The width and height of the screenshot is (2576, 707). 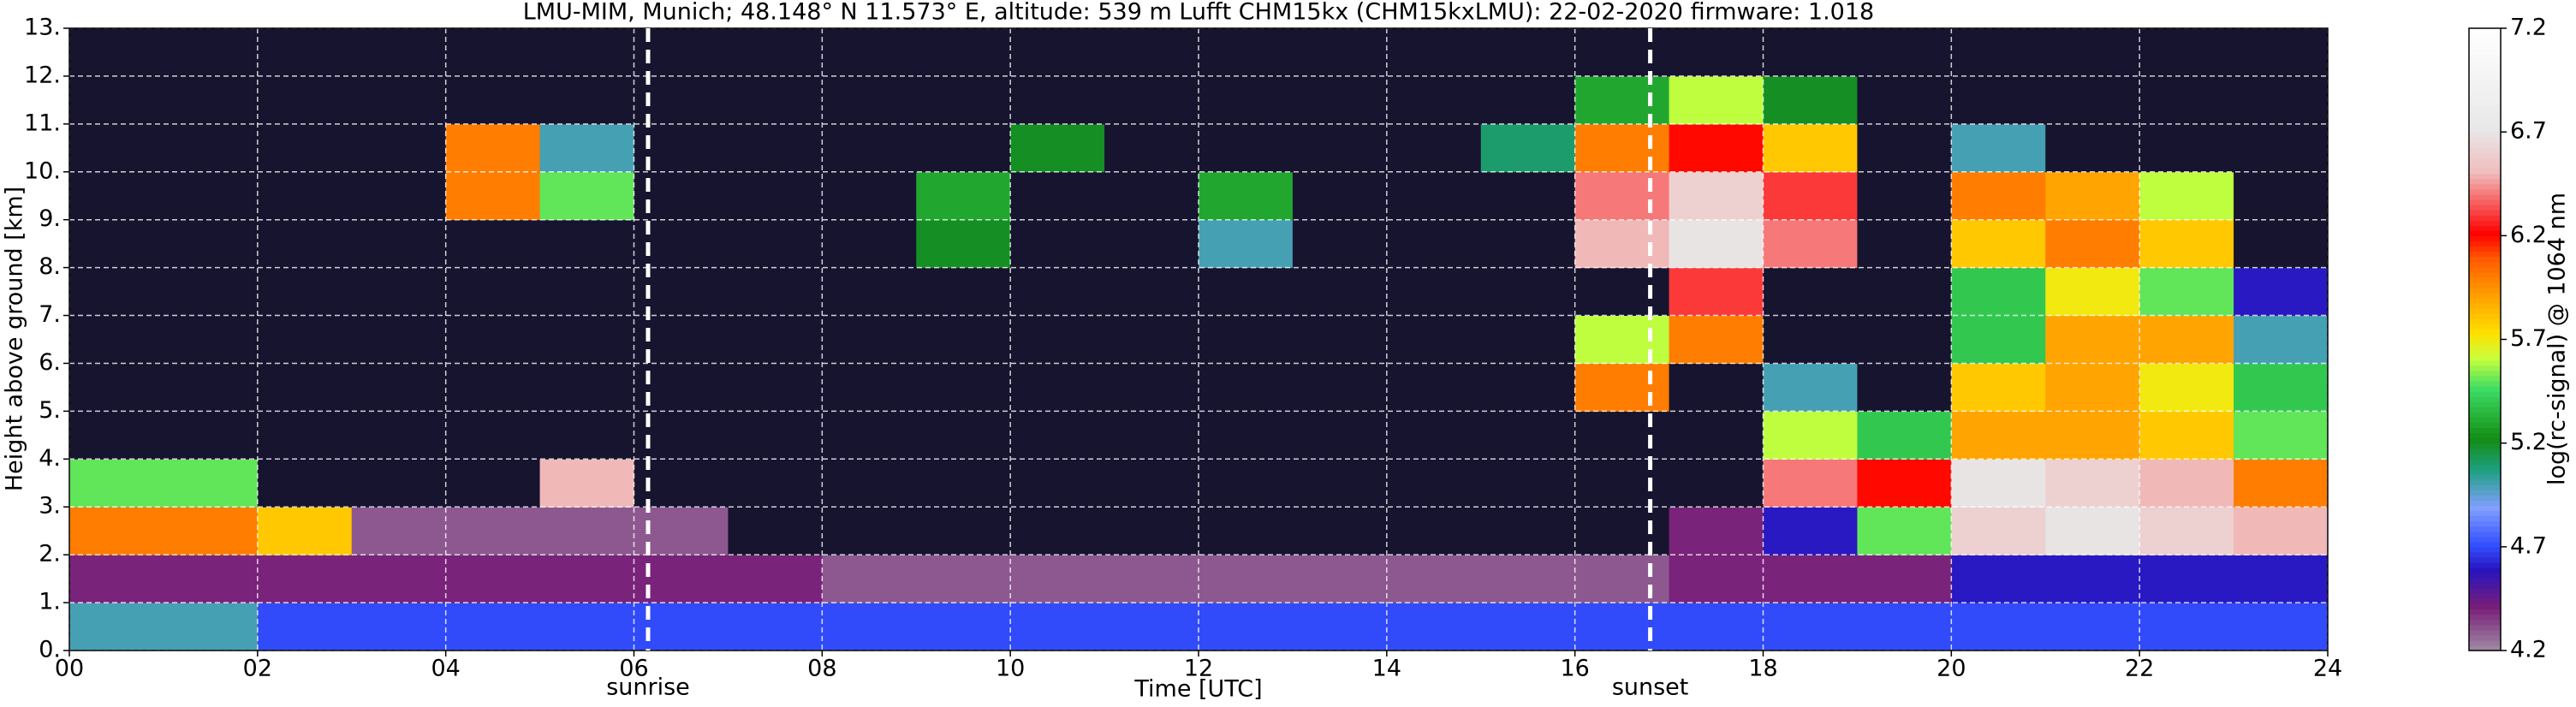 What do you see at coordinates (2529, 545) in the screenshot?
I see `colorbar-tick-label: 4.7` at bounding box center [2529, 545].